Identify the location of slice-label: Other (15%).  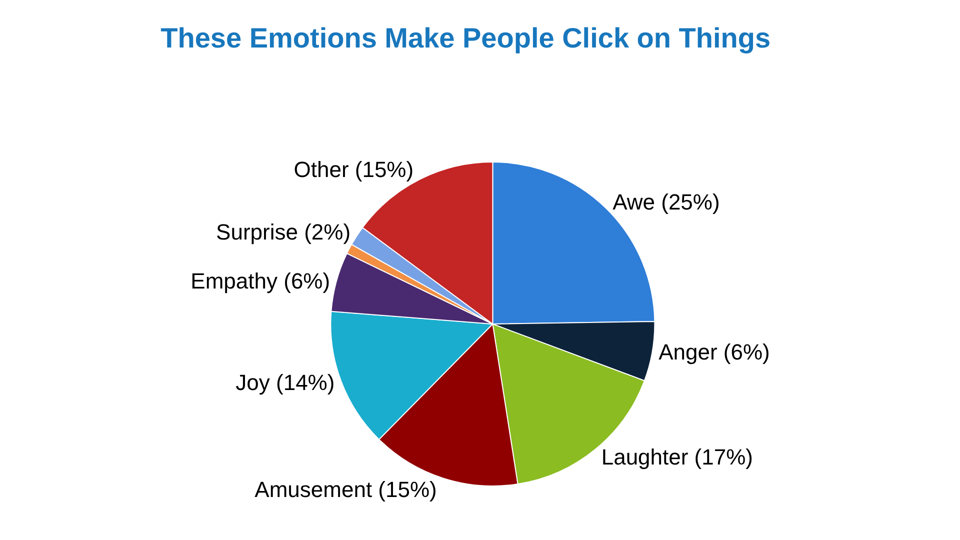
(354, 169).